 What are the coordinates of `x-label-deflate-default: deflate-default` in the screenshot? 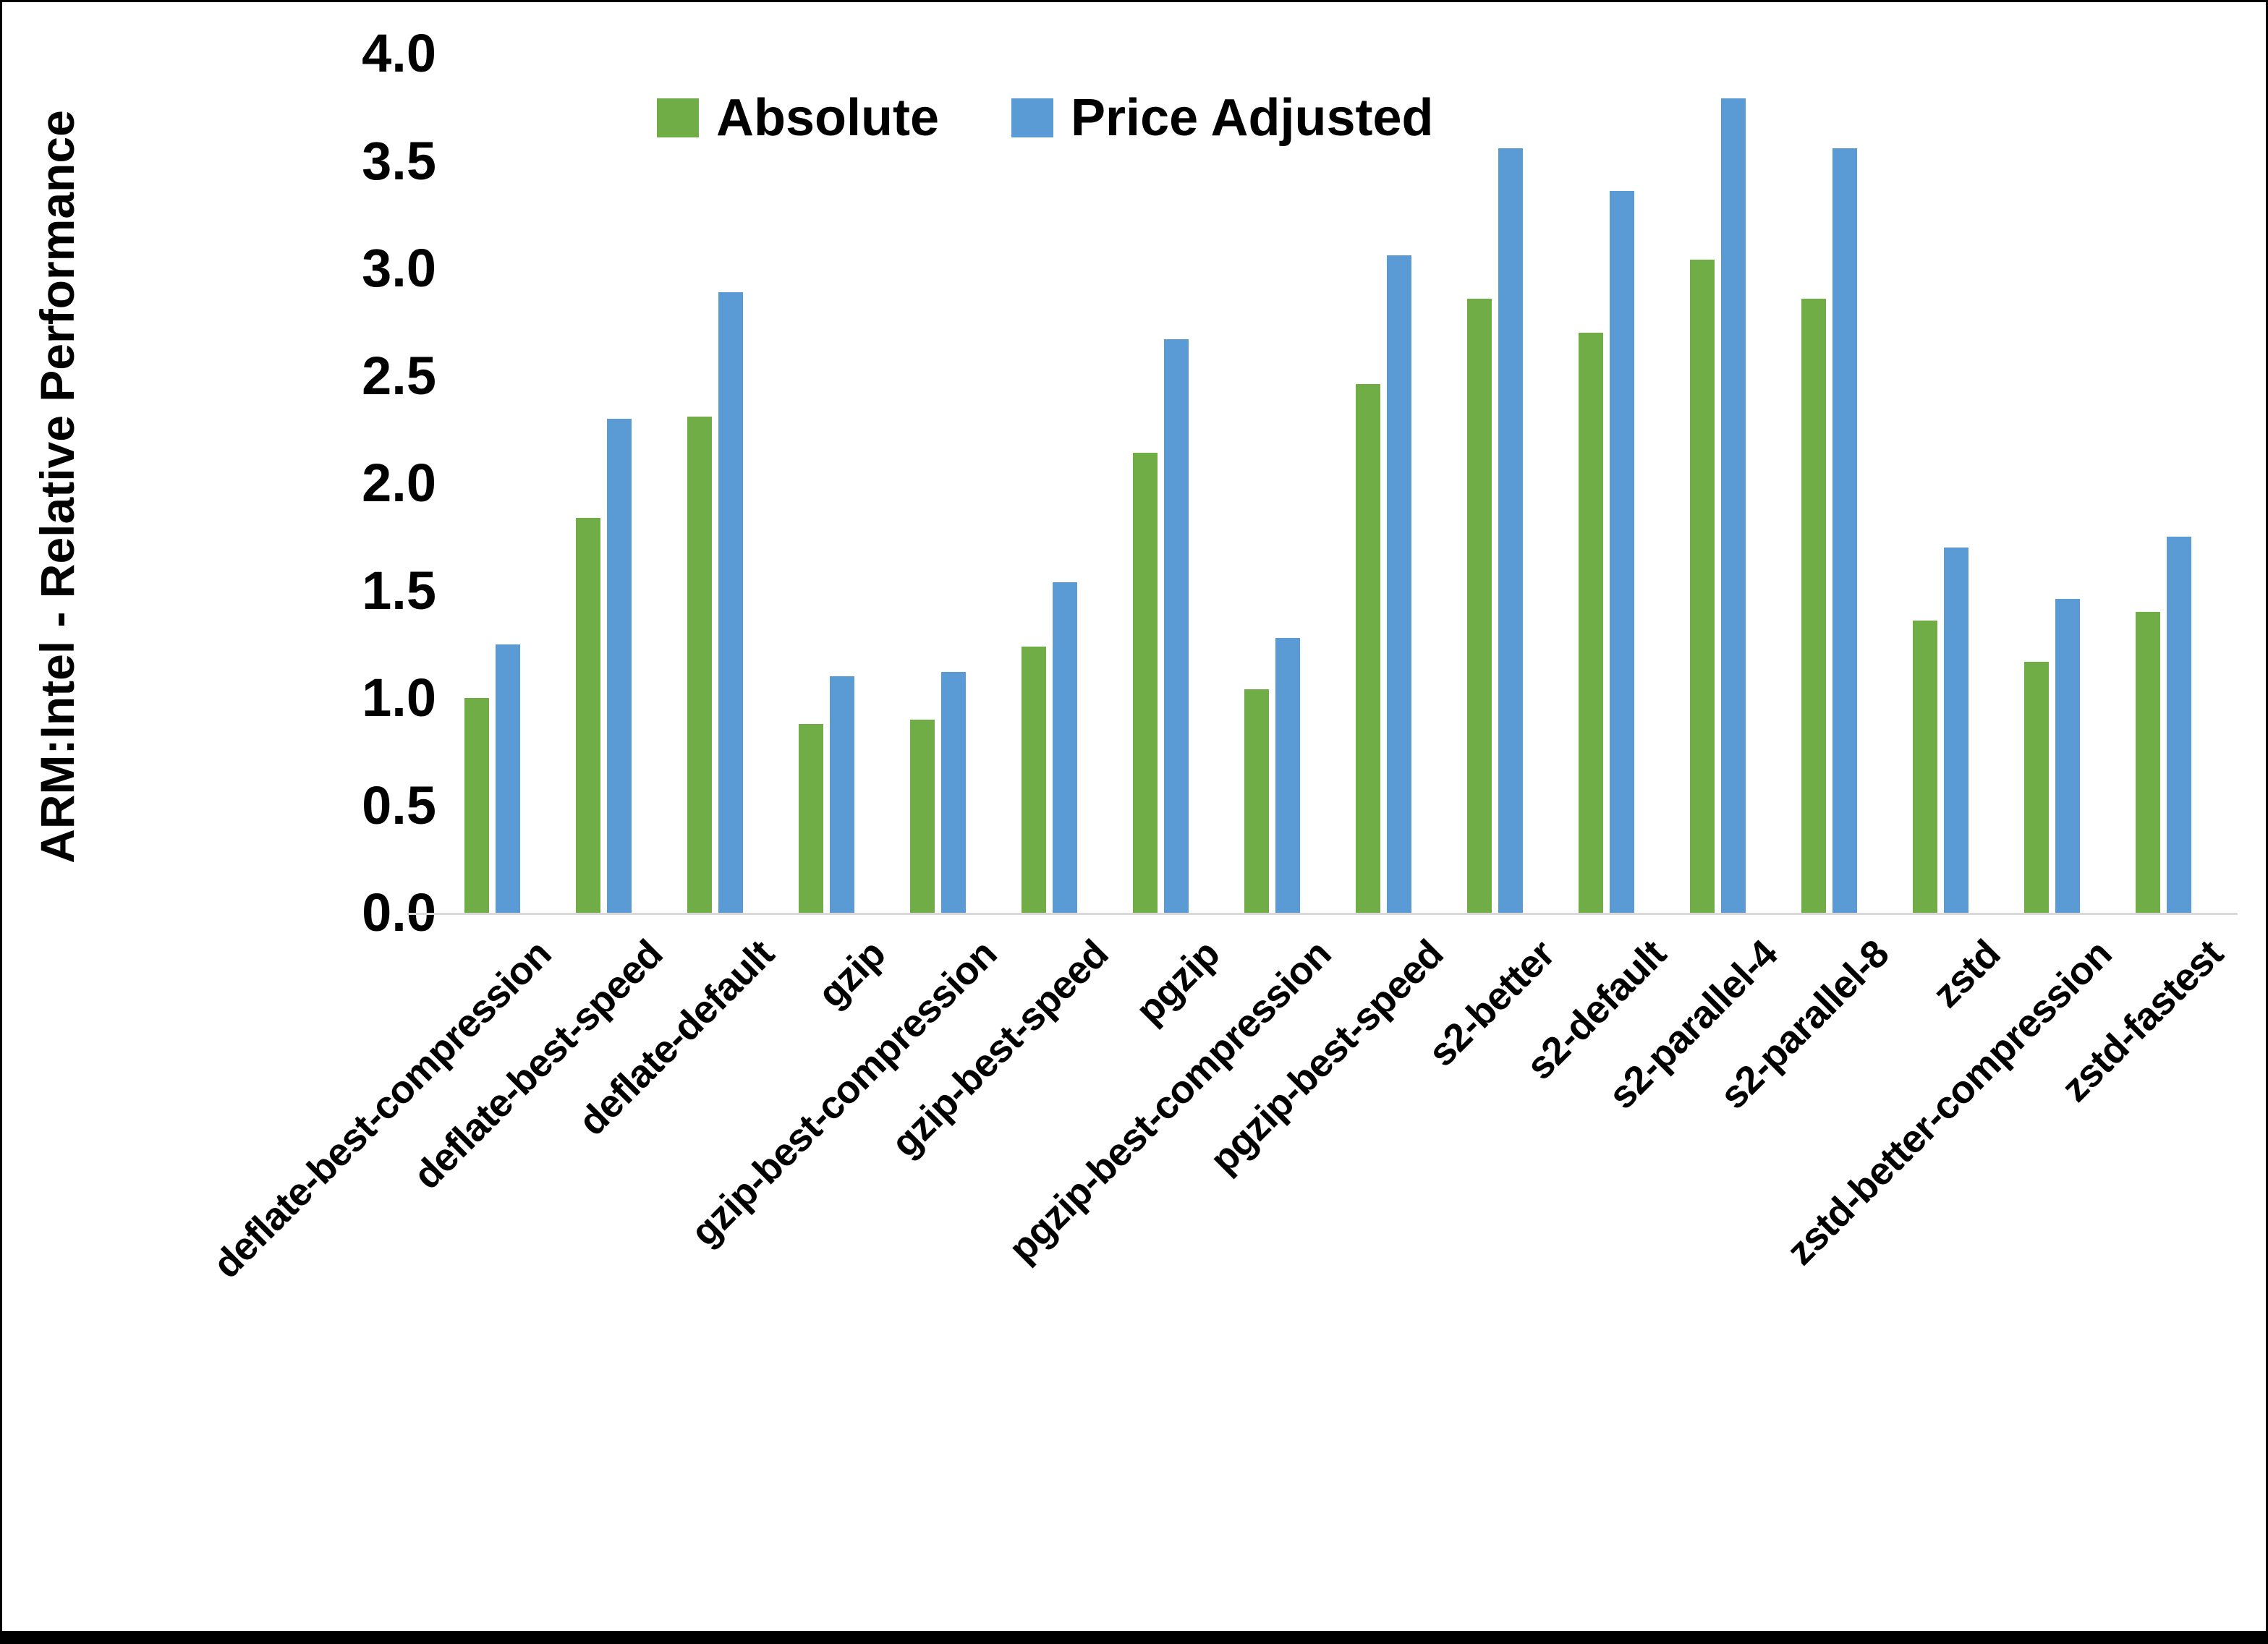 It's located at (676, 1038).